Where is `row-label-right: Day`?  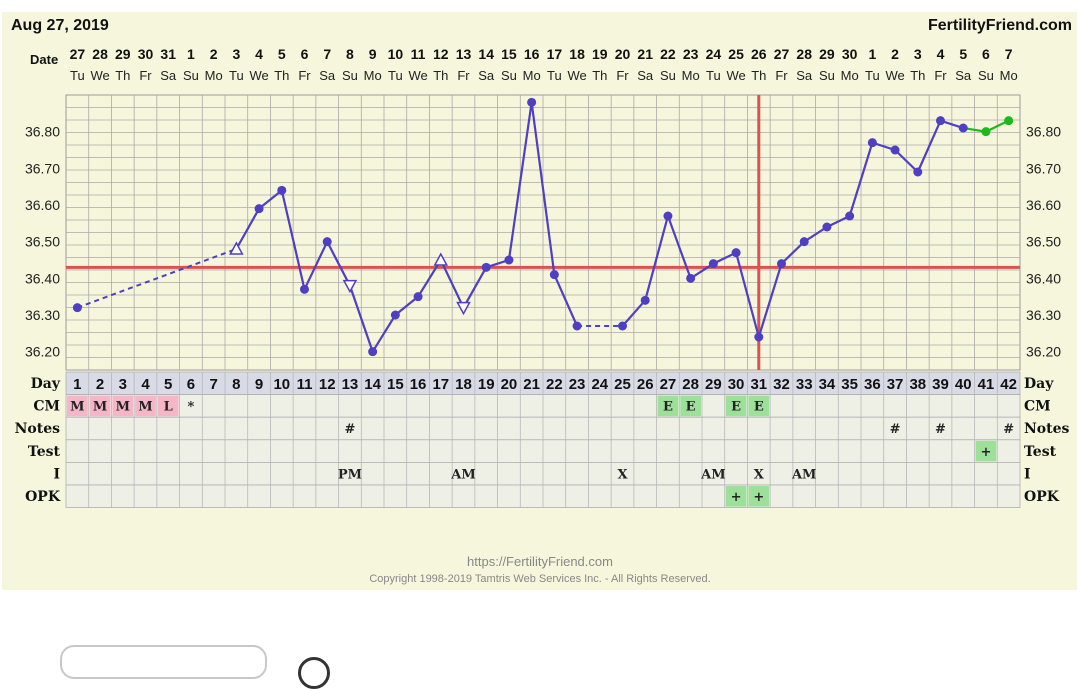
row-label-right: Day is located at coordinates (1039, 384).